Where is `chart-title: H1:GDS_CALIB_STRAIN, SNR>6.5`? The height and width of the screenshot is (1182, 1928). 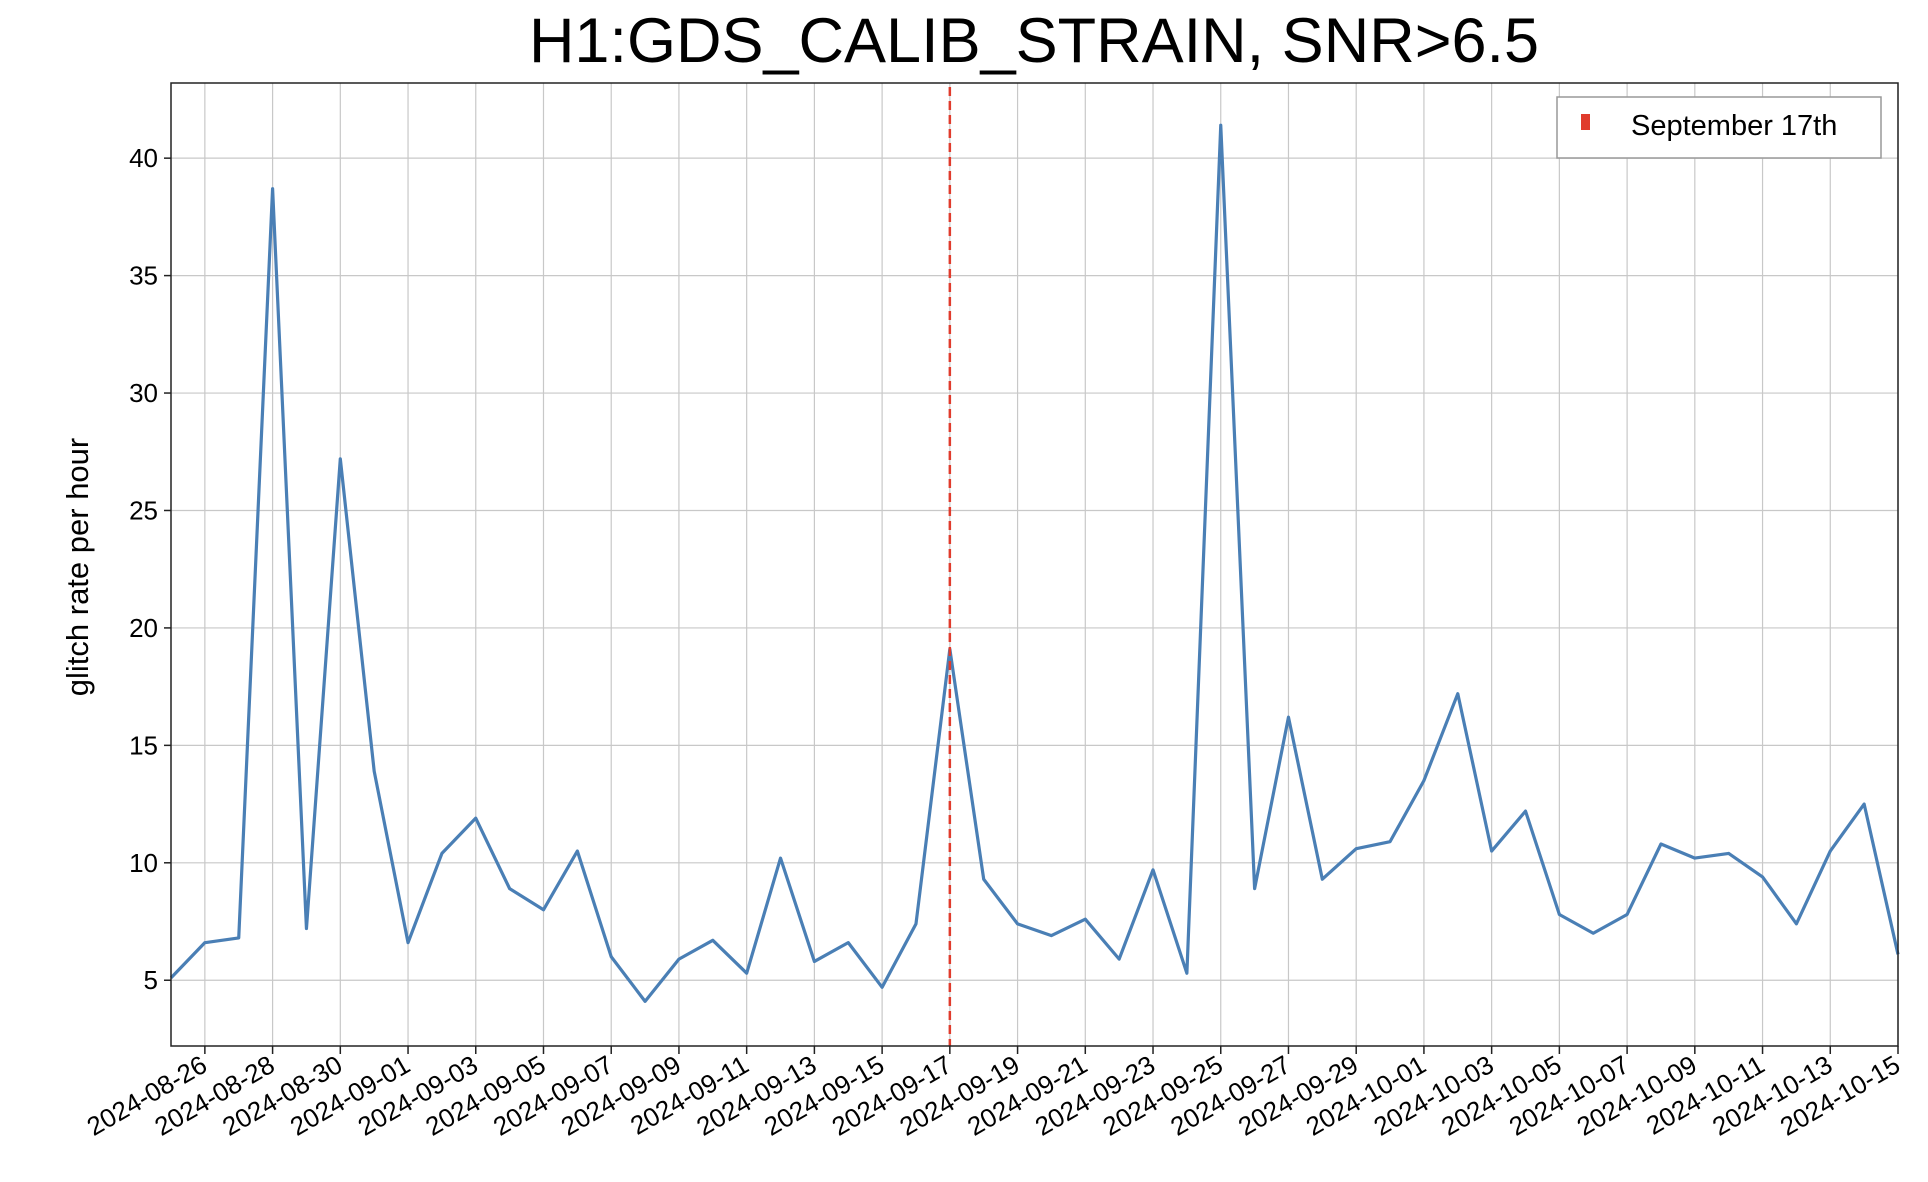 chart-title: H1:GDS_CALIB_STRAIN, SNR>6.5 is located at coordinates (1034, 41).